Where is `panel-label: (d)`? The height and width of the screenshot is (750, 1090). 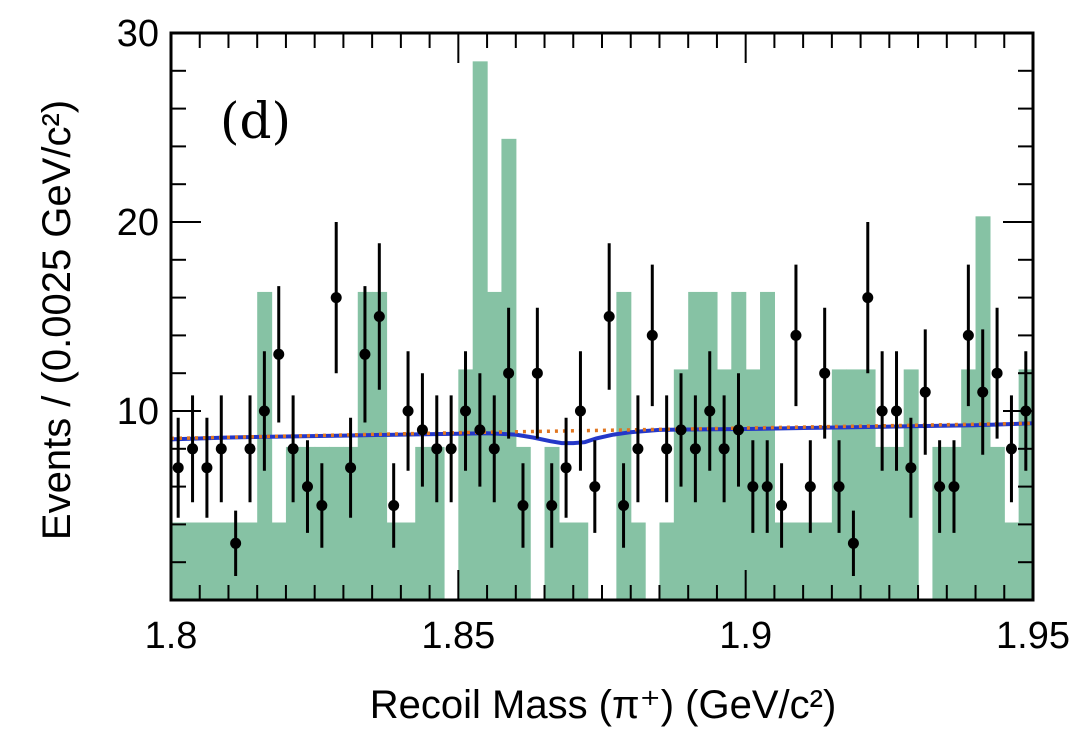 panel-label: (d) is located at coordinates (255, 121).